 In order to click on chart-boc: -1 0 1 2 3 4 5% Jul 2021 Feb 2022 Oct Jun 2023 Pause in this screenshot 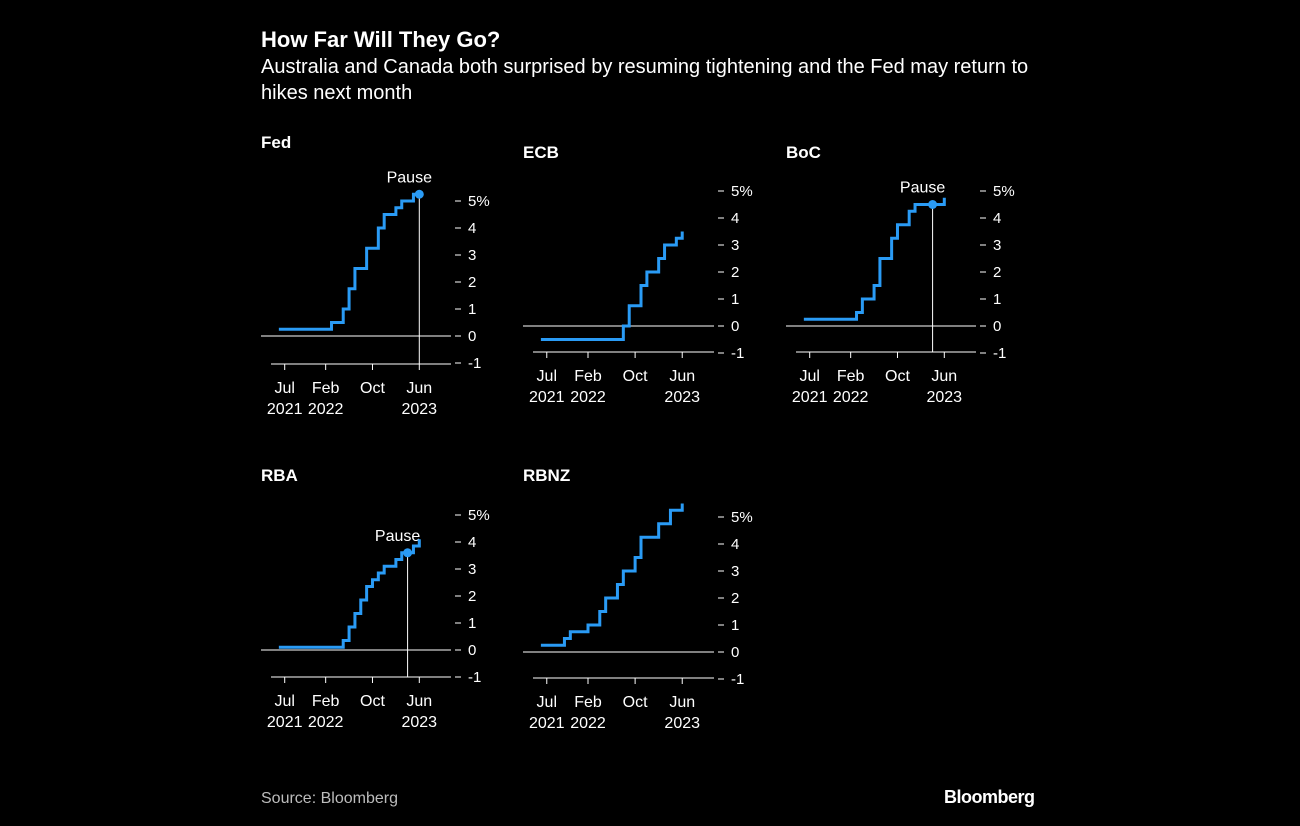, I will do `click(900, 293)`.